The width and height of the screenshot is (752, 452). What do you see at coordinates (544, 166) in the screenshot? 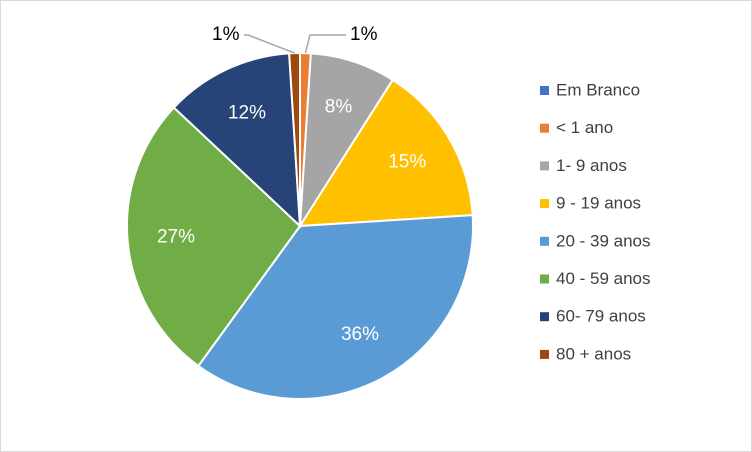
I see `legend-swatch-1-9-anos` at bounding box center [544, 166].